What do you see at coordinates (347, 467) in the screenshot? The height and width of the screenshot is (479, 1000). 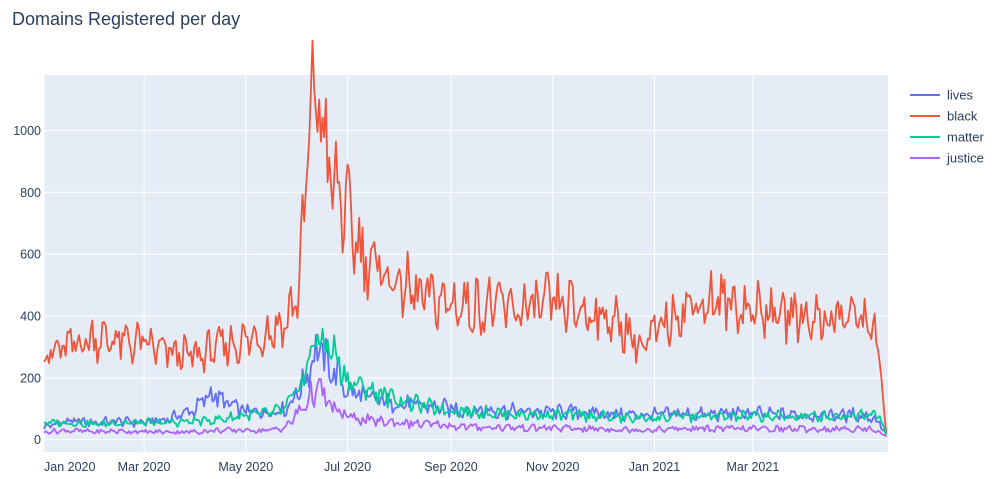 I see `x-tick-label: Jul 2020` at bounding box center [347, 467].